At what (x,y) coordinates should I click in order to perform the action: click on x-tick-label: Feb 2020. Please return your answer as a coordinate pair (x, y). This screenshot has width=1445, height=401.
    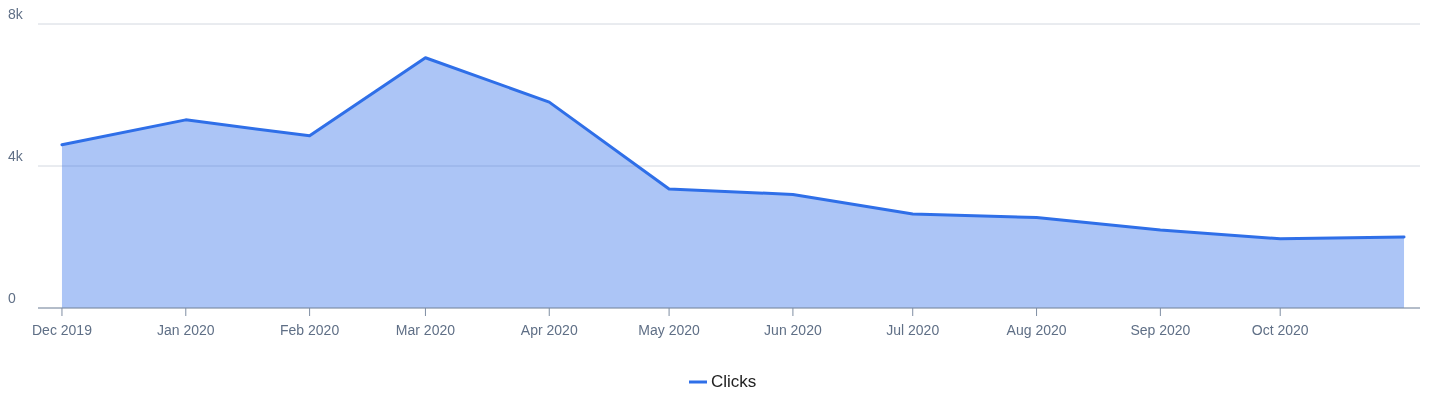
    Looking at the image, I should click on (310, 330).